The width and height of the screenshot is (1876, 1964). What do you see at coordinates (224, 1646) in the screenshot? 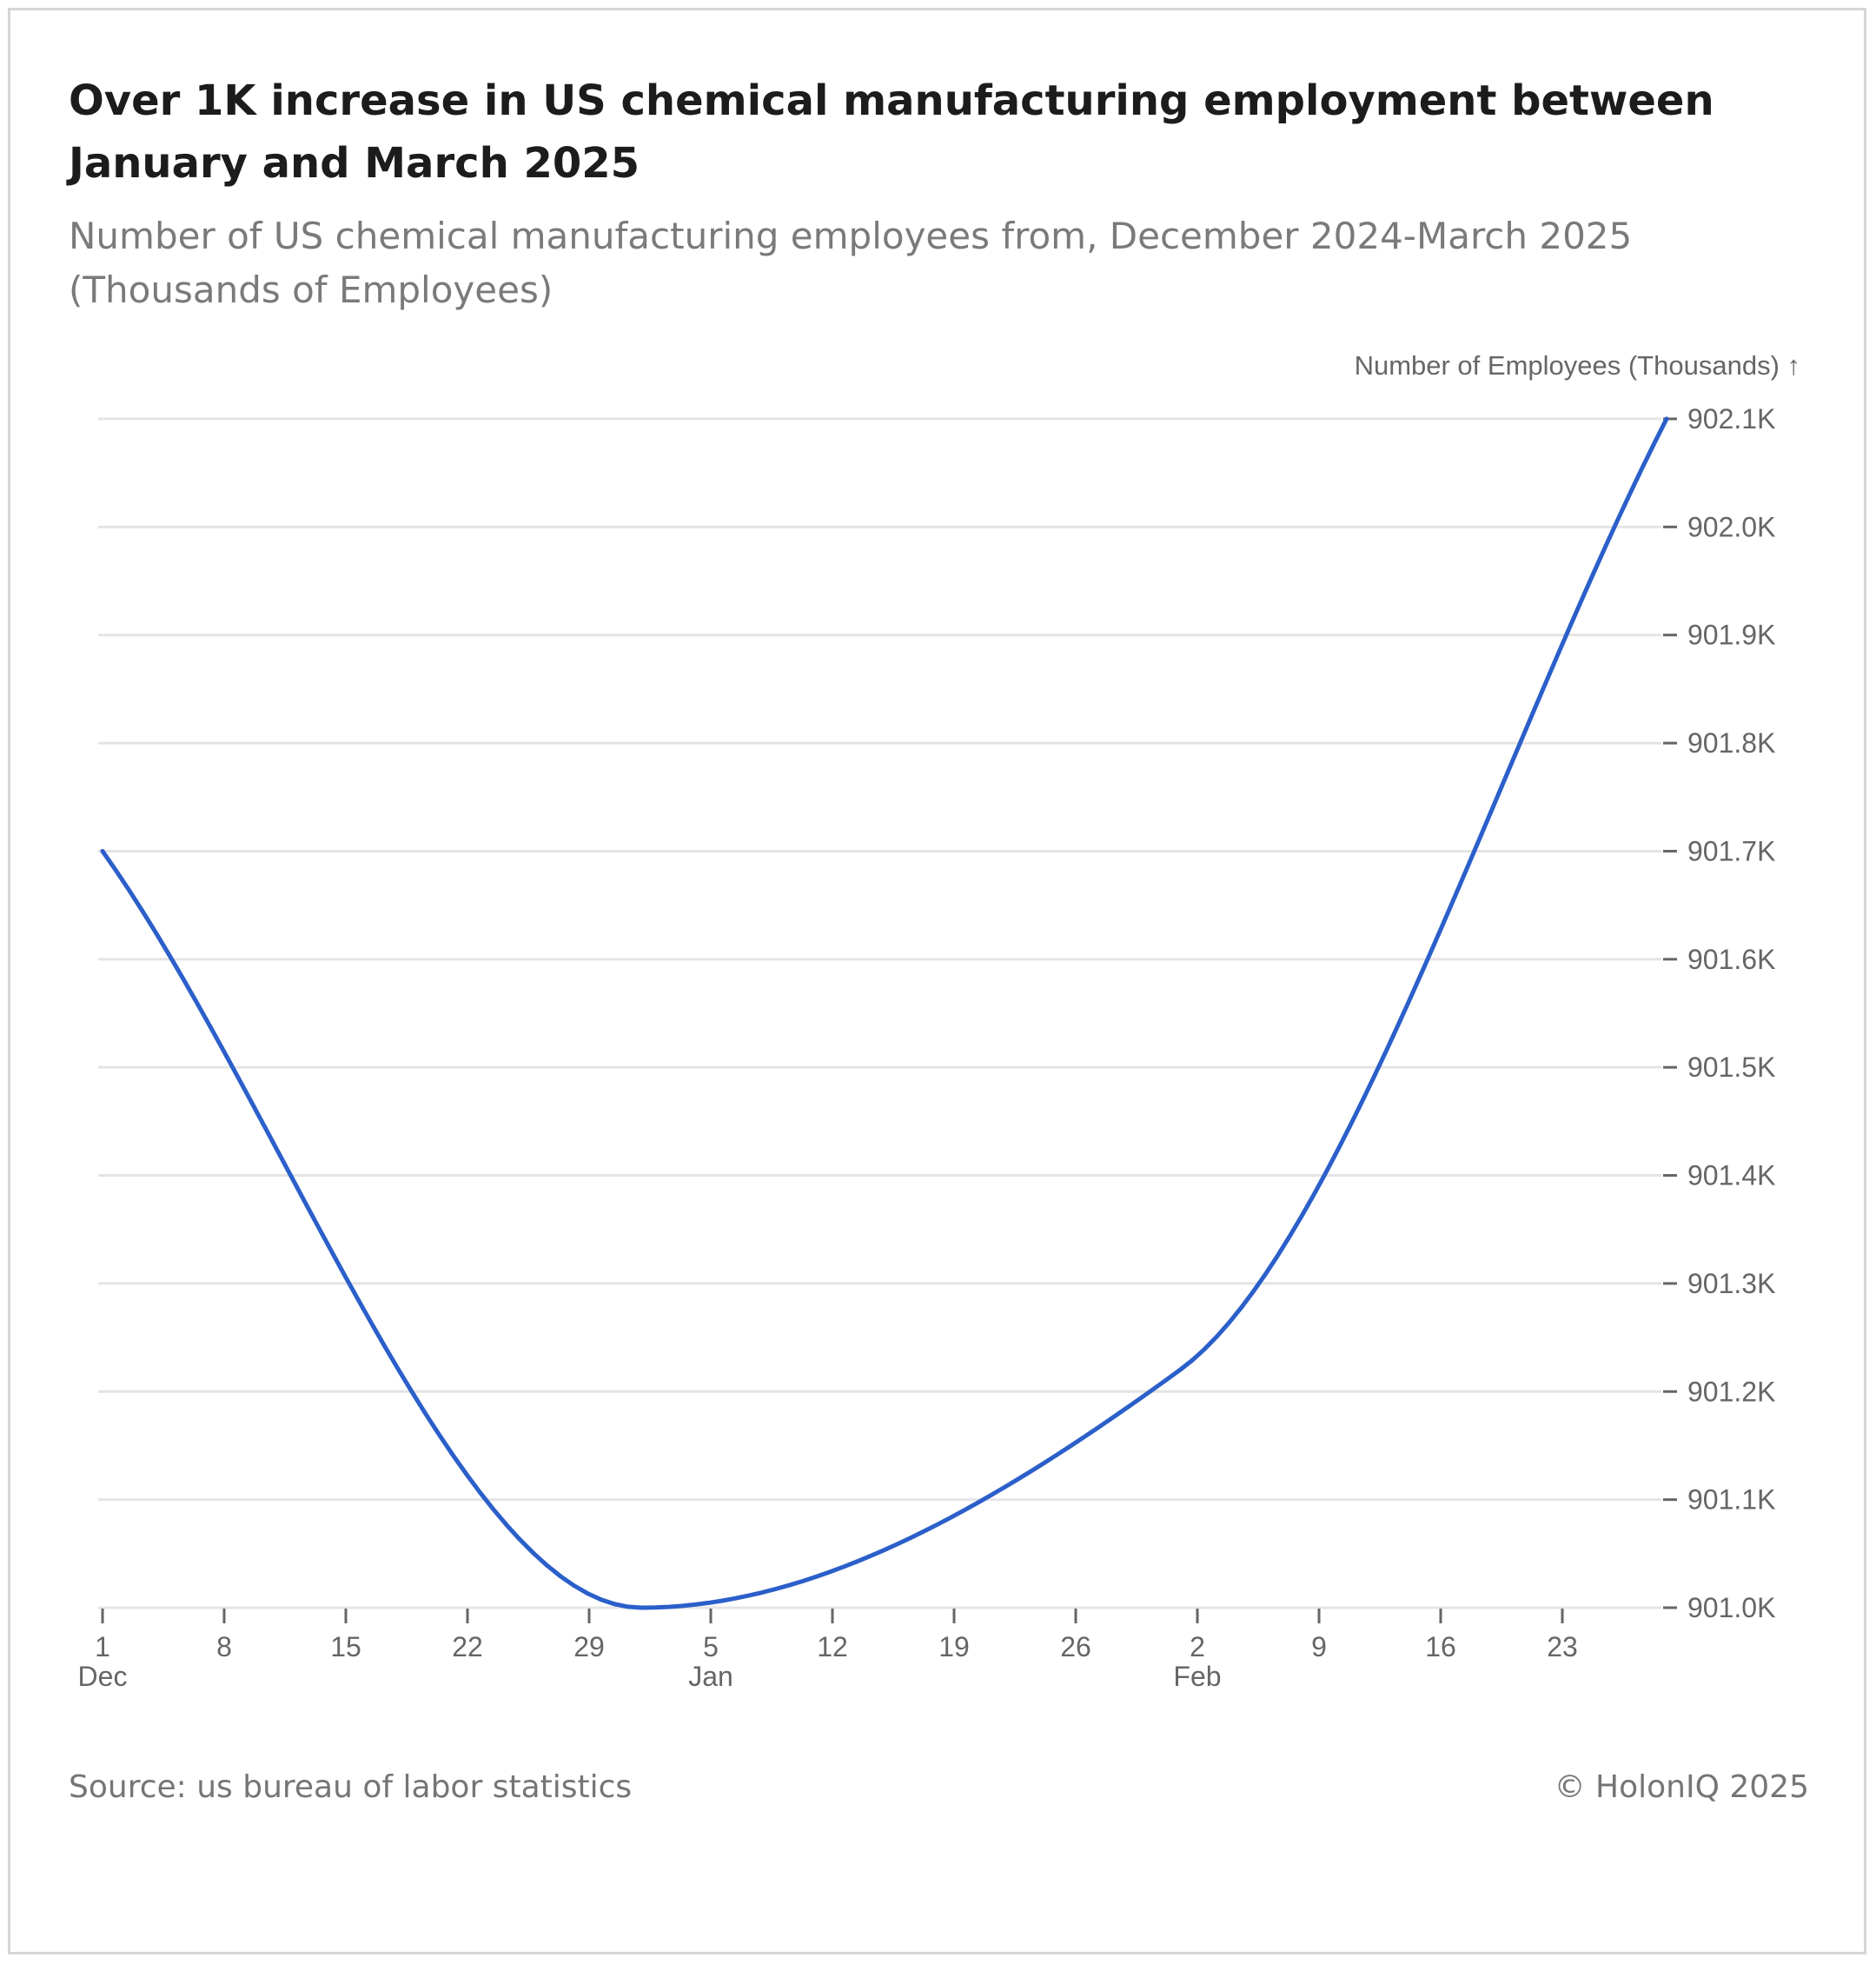
I see `x-tick-label: 8` at bounding box center [224, 1646].